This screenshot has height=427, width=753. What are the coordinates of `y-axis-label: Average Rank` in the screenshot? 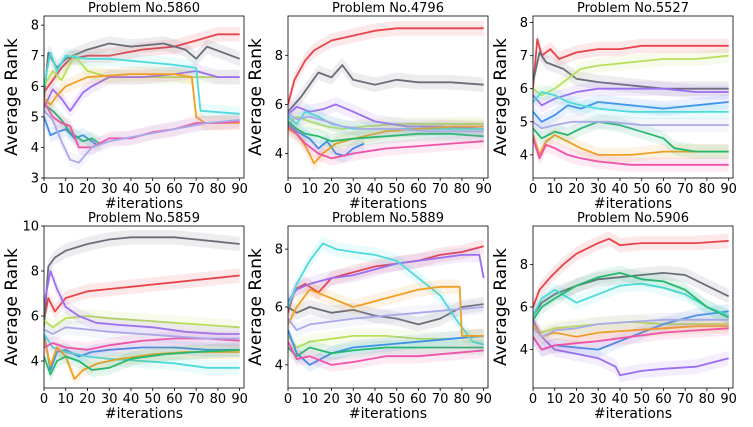 It's located at (256, 307).